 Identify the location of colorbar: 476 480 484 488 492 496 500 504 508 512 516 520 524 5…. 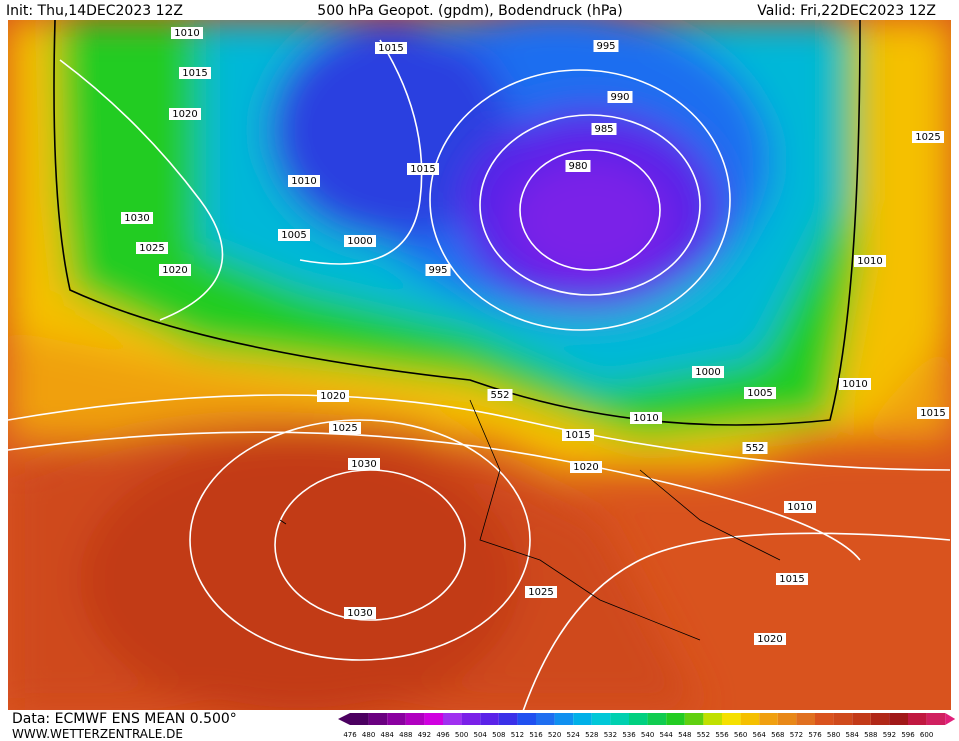
(647, 726).